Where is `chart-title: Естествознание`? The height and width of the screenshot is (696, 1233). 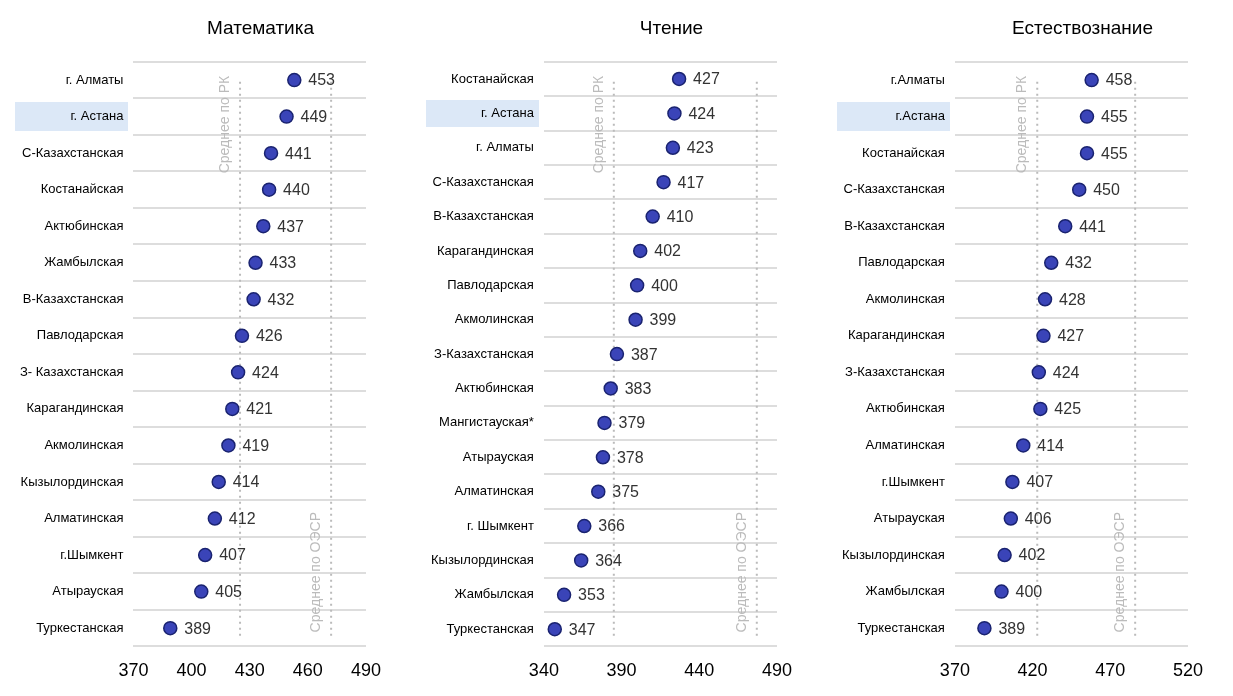
chart-title: Естествознание is located at coordinates (1082, 28).